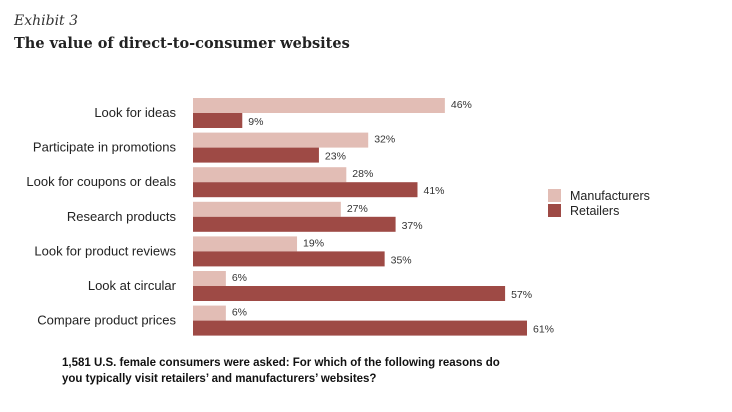  I want to click on category-label-compare-product-prices: Compare product prices, so click(106, 320).